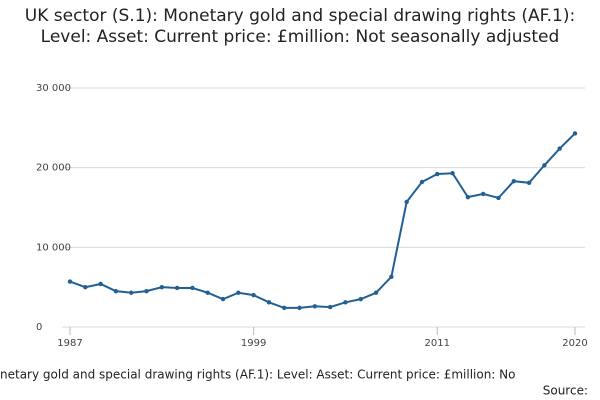  I want to click on x-tick-label: 2011, so click(437, 343).